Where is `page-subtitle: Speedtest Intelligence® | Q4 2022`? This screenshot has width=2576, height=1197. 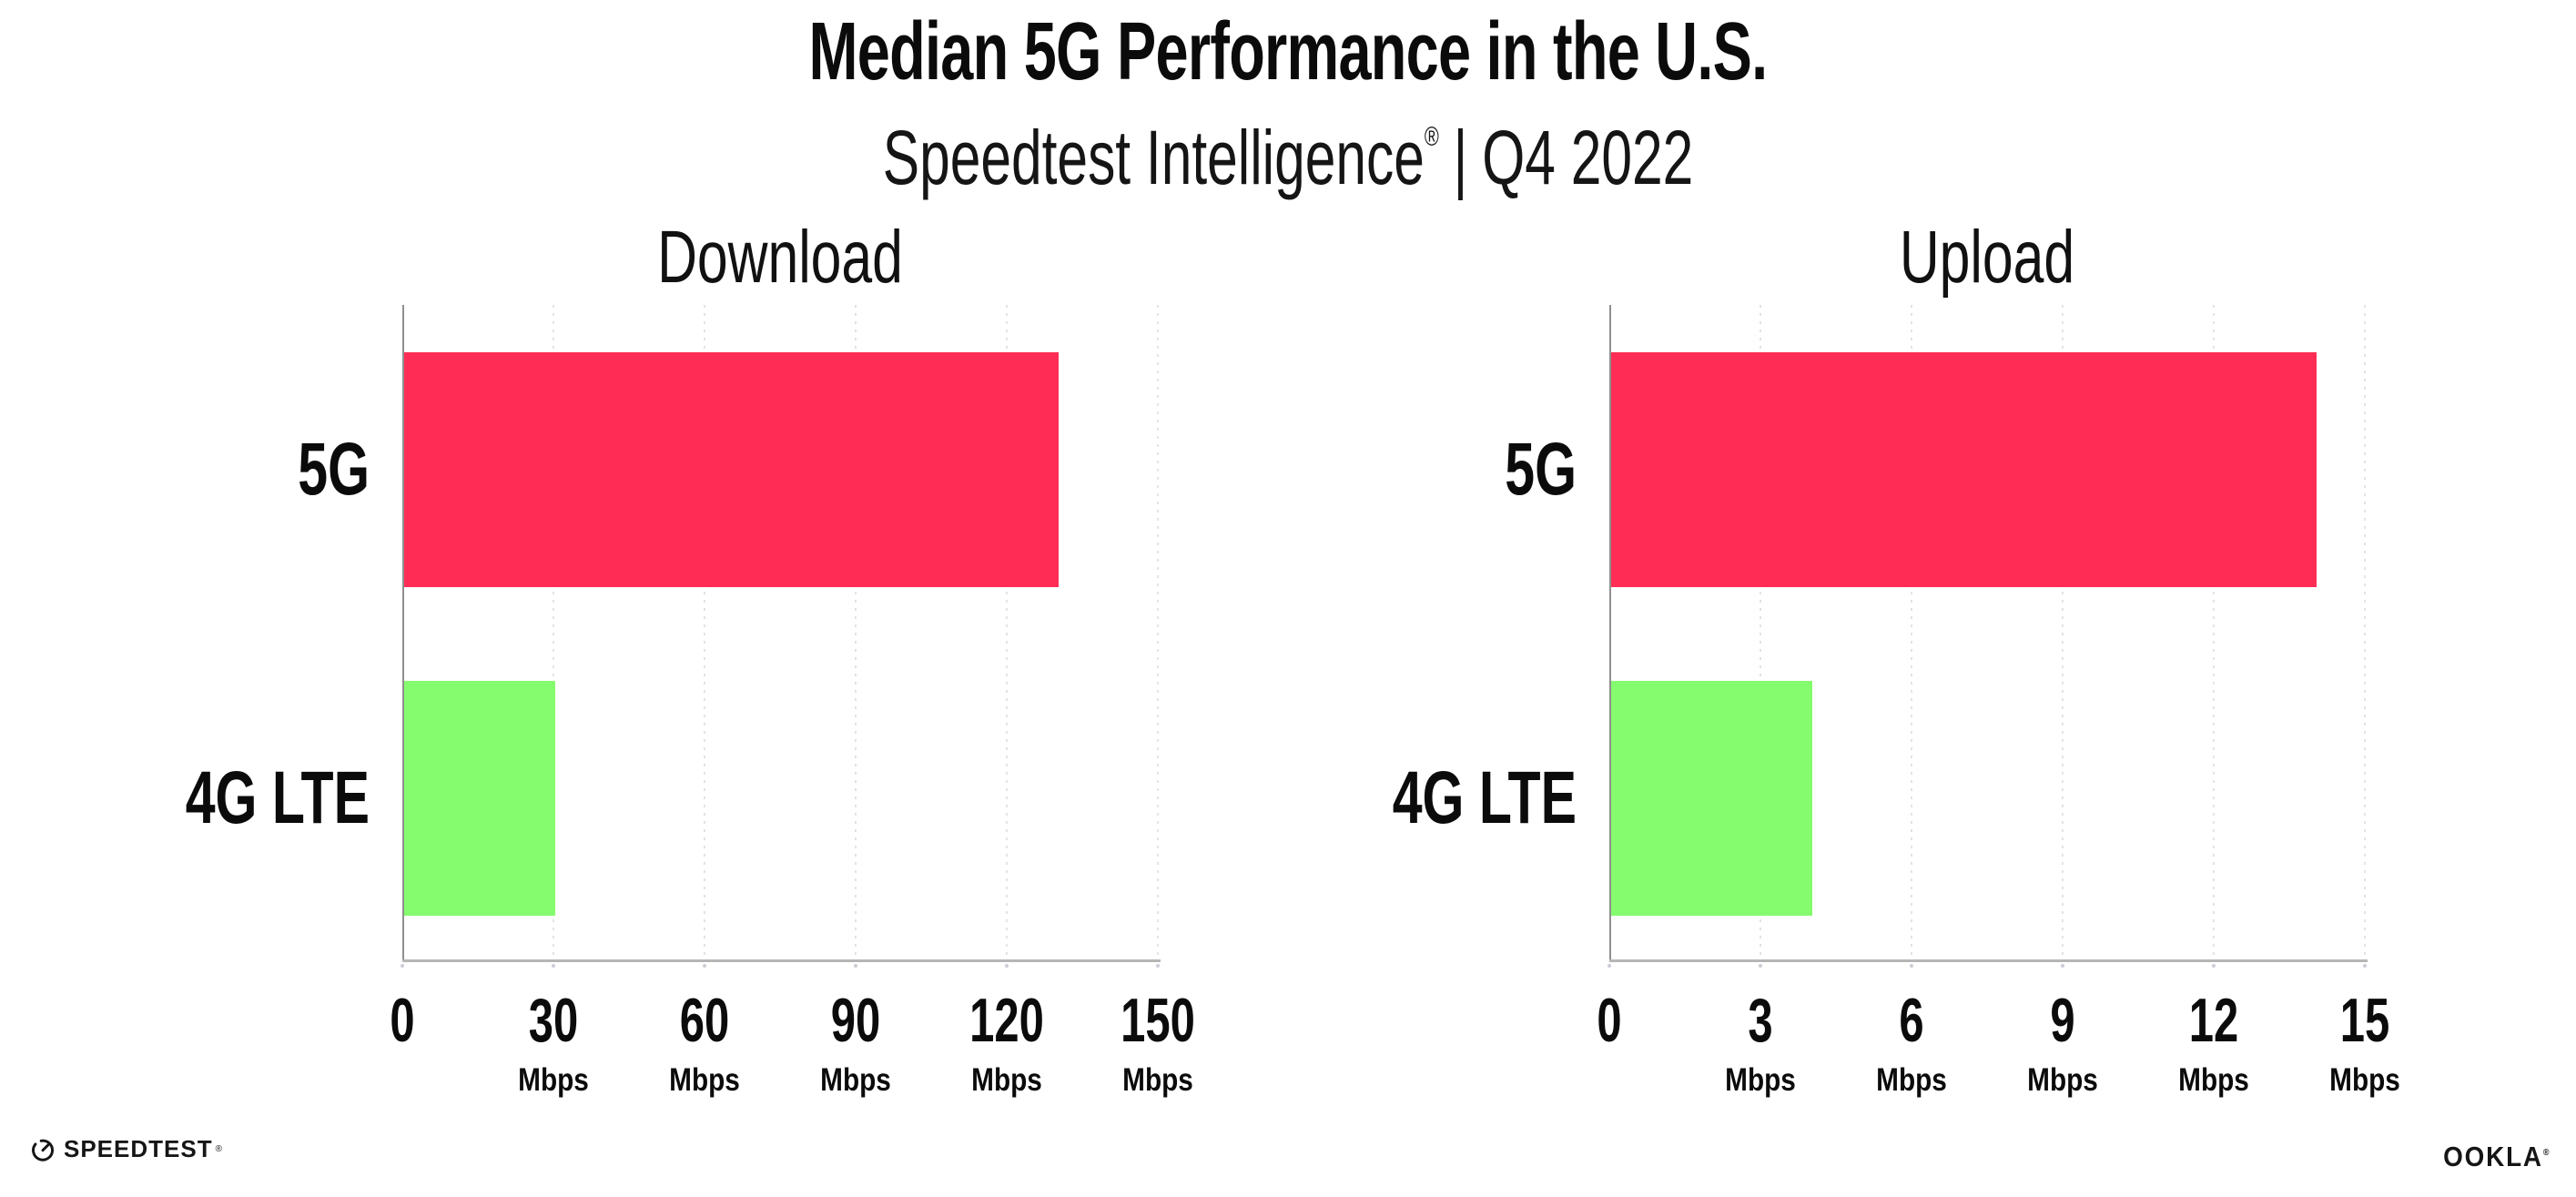
page-subtitle: Speedtest Intelligence® | Q4 2022 is located at coordinates (1288, 147).